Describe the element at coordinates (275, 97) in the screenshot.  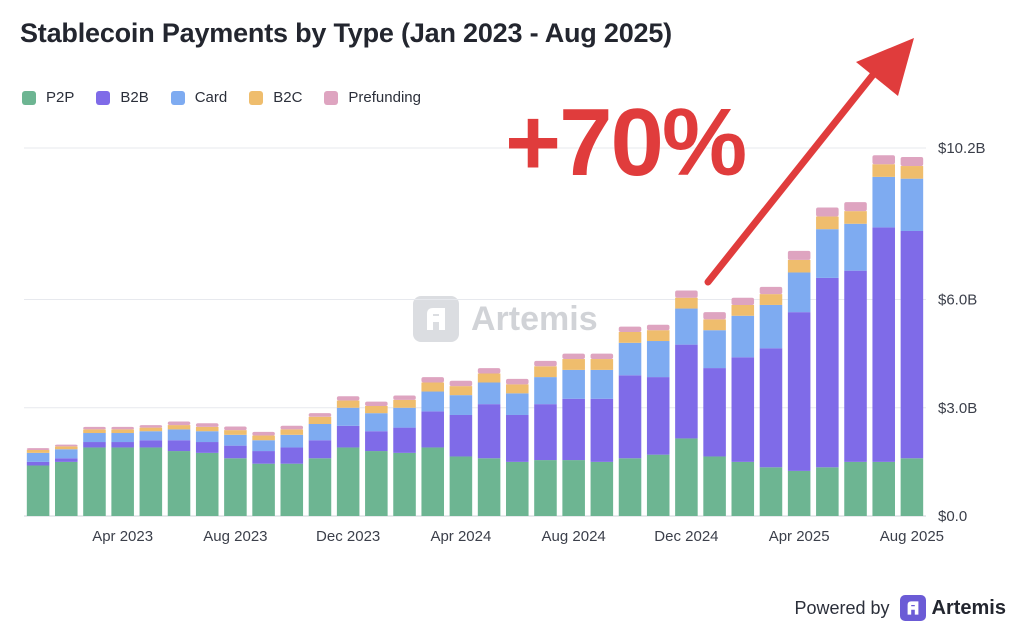
I see `legend-item-b2c: B2C` at that location.